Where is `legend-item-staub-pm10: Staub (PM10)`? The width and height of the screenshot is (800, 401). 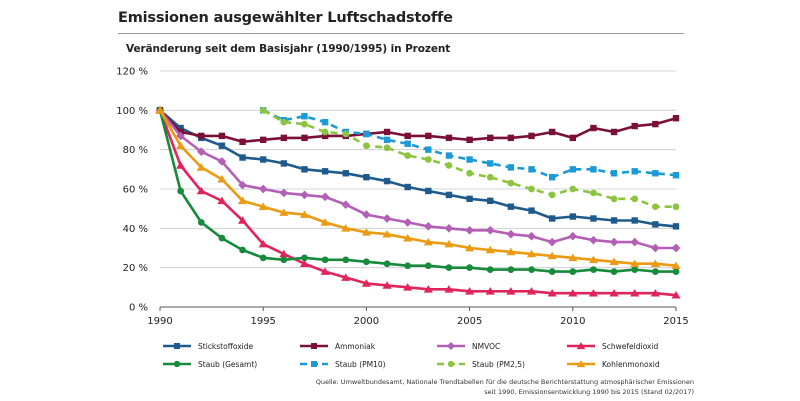 legend-item-staub-pm10: Staub (PM10) is located at coordinates (343, 364).